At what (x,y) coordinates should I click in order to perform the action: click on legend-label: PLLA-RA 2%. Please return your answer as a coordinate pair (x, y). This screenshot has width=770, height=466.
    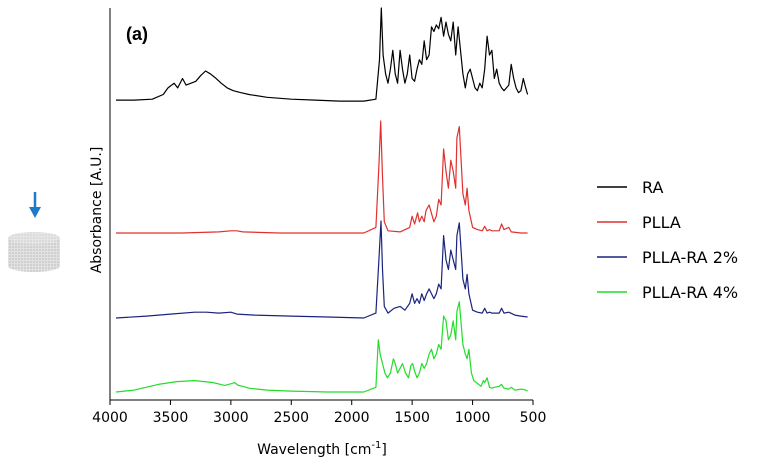
    Looking at the image, I should click on (690, 257).